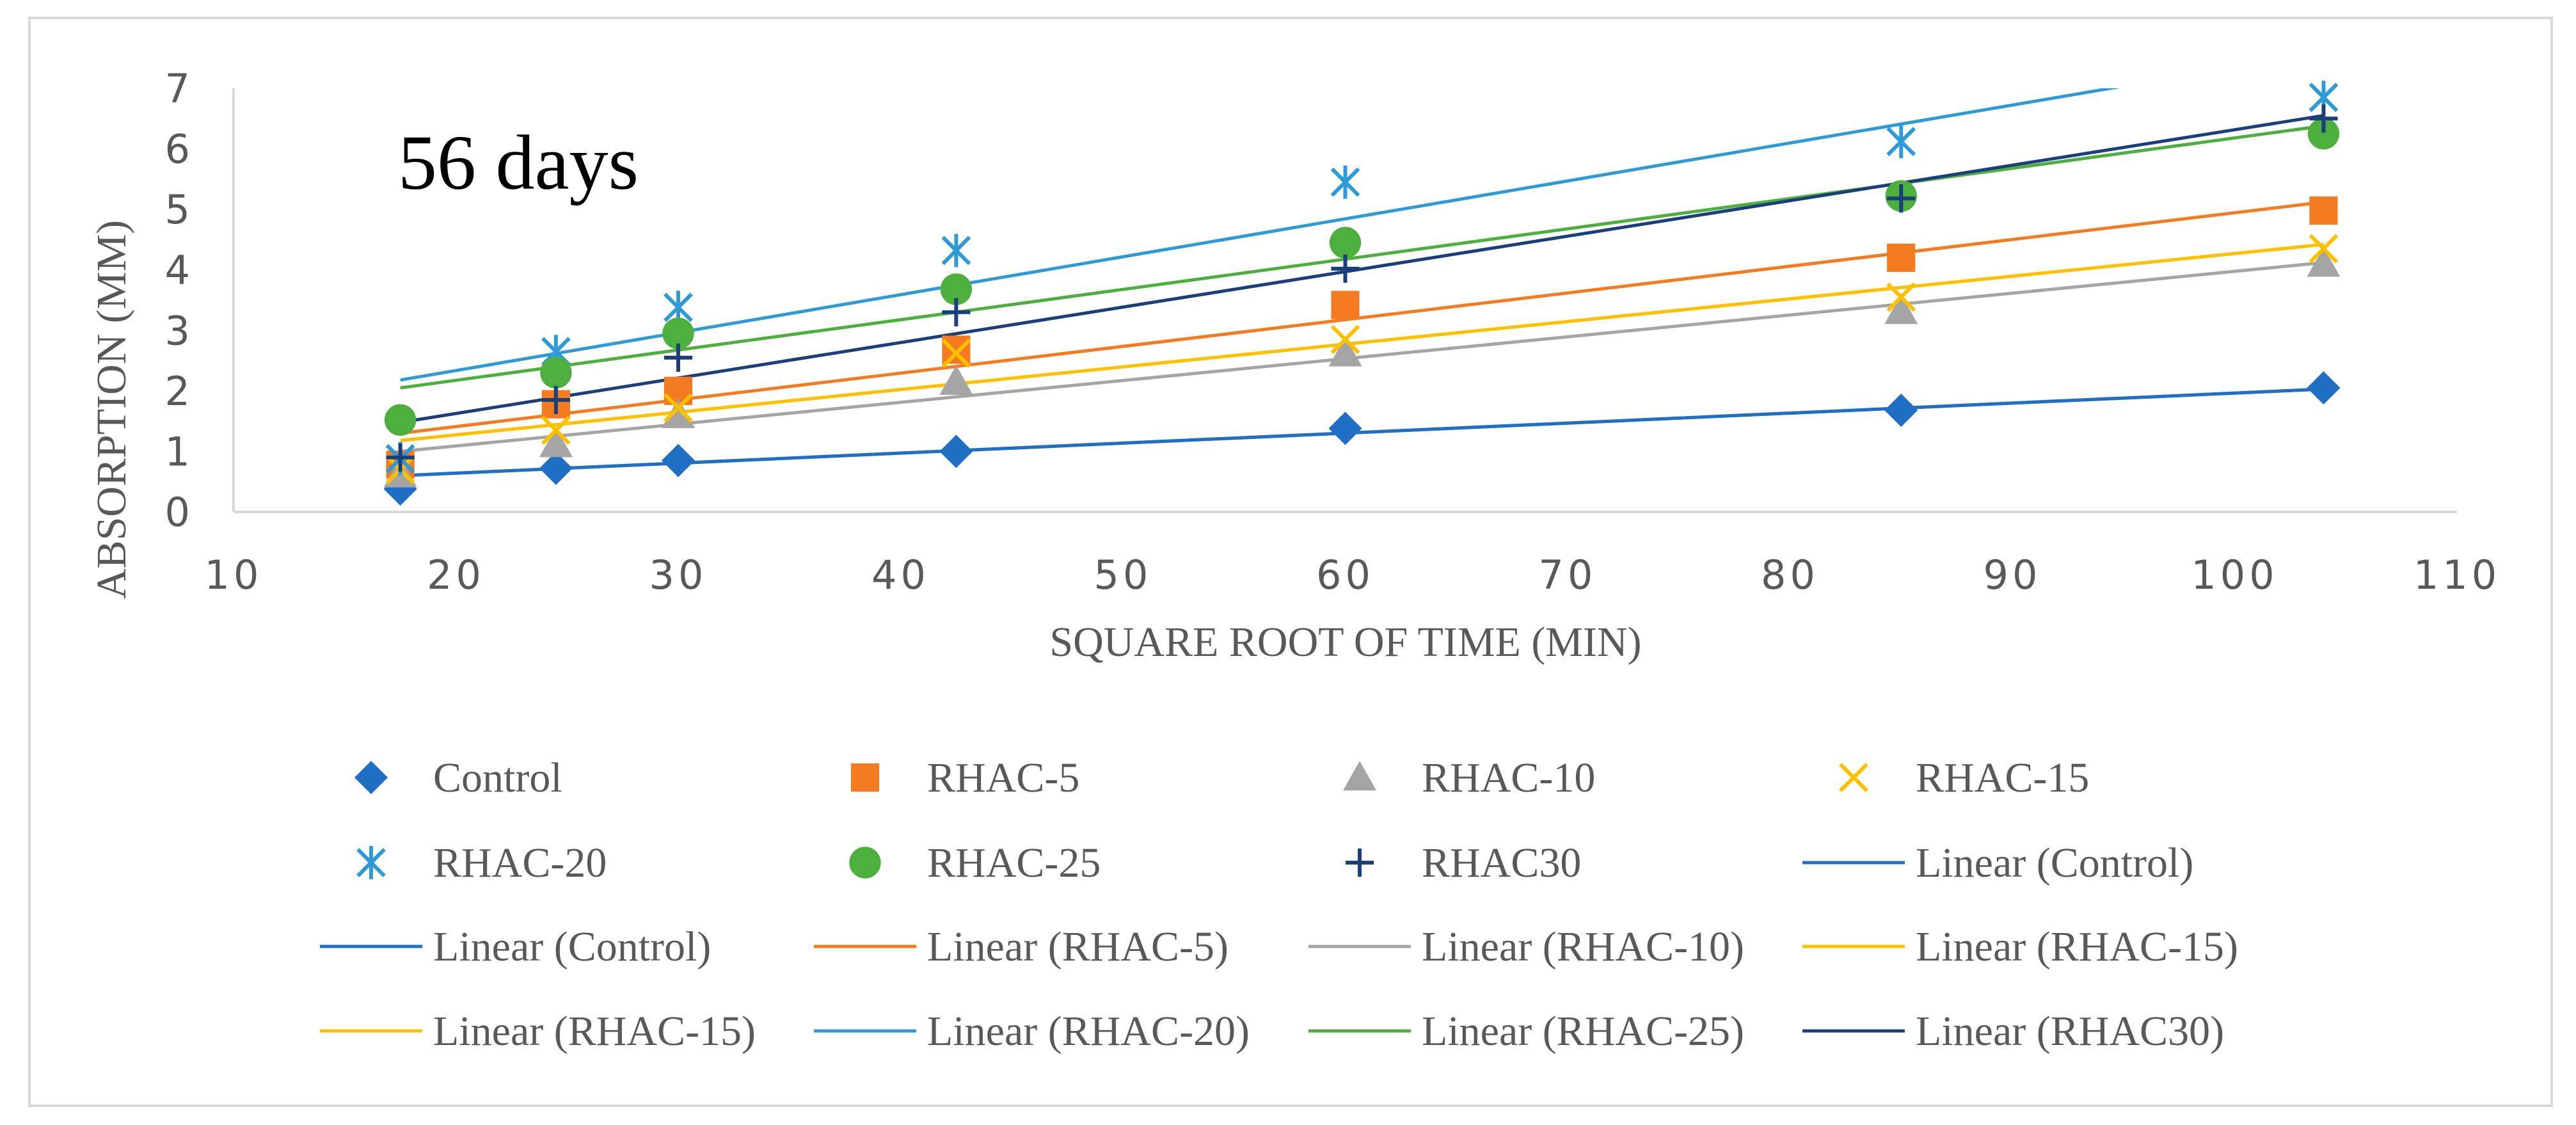 The height and width of the screenshot is (1125, 2576). I want to click on legend-label: Linear (RHAC-25), so click(1583, 1031).